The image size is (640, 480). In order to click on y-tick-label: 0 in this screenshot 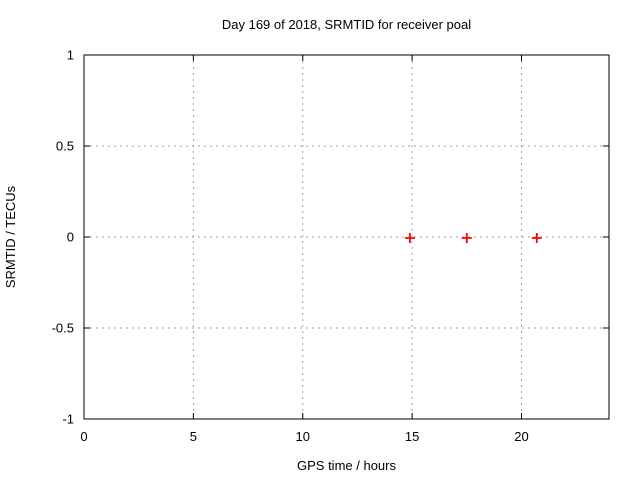, I will do `click(70, 237)`.